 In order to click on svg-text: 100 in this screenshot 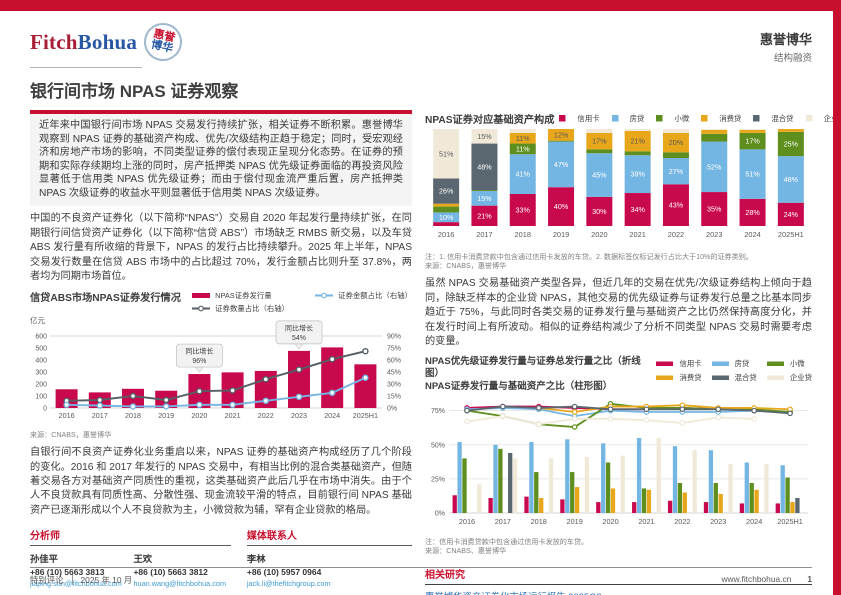, I will do `click(41, 396)`.